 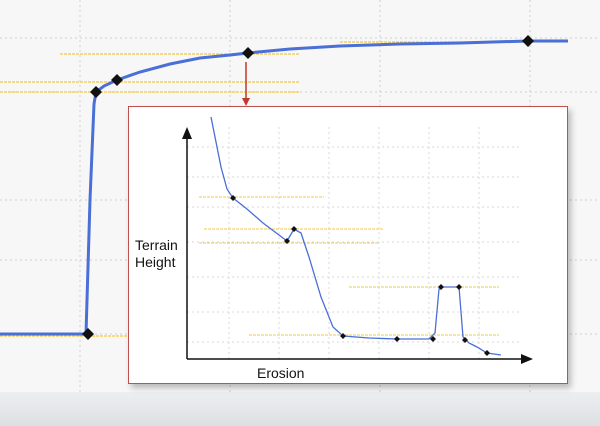 I want to click on bottom-band, so click(x=300, y=409).